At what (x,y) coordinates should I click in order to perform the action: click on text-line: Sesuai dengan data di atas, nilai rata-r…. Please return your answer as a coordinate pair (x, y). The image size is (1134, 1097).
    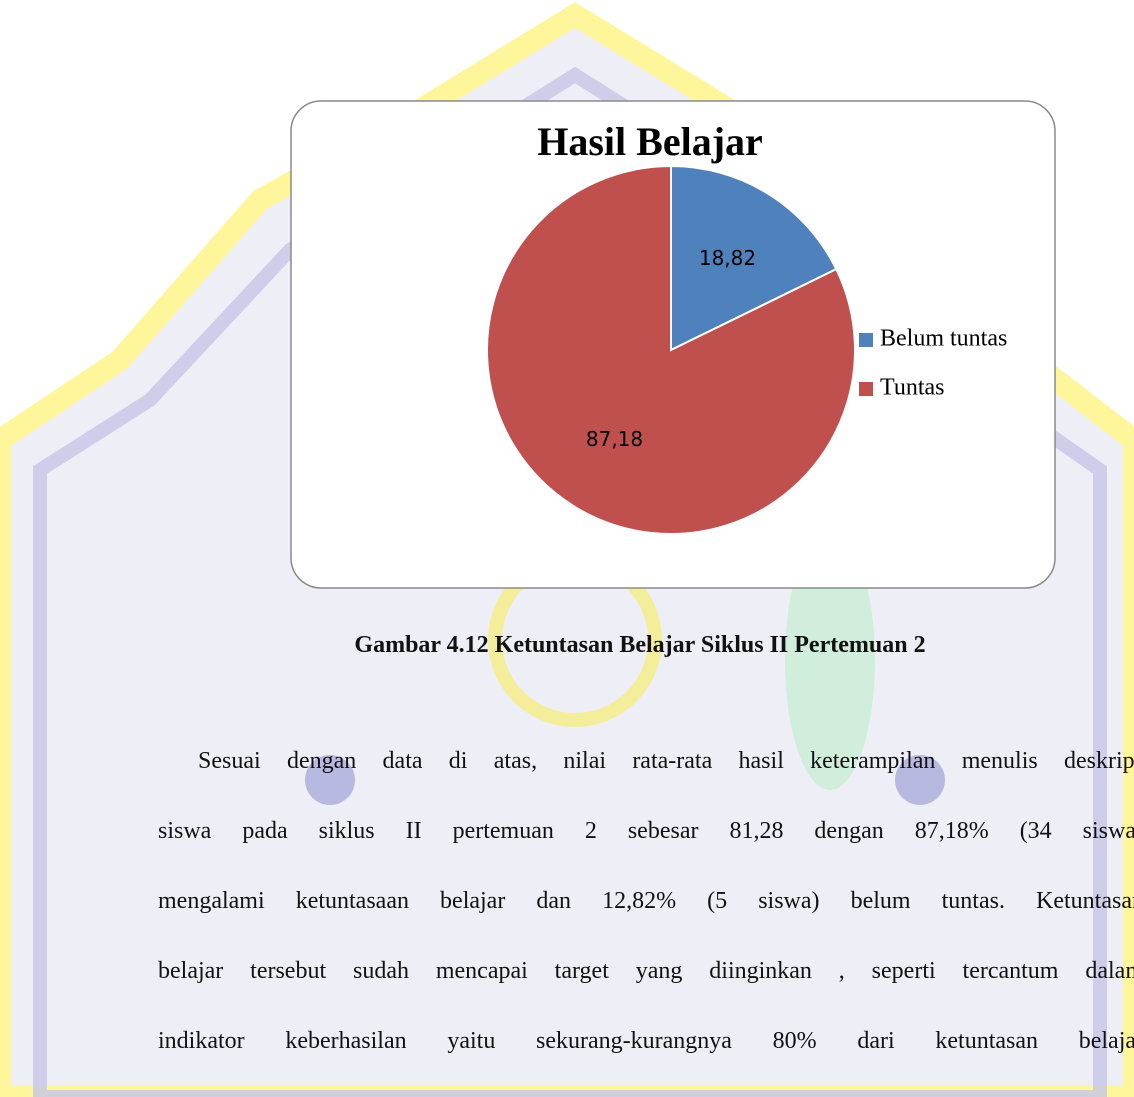
    Looking at the image, I should click on (666, 761).